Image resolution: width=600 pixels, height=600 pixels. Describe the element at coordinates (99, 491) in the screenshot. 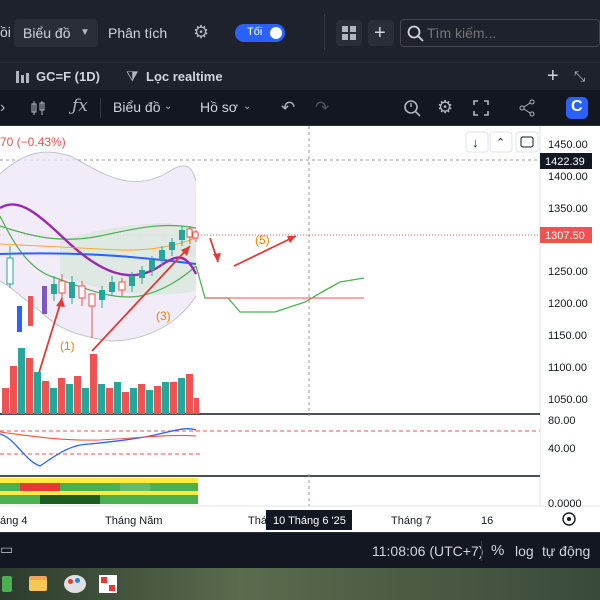

I see `heatmap-indicator` at that location.